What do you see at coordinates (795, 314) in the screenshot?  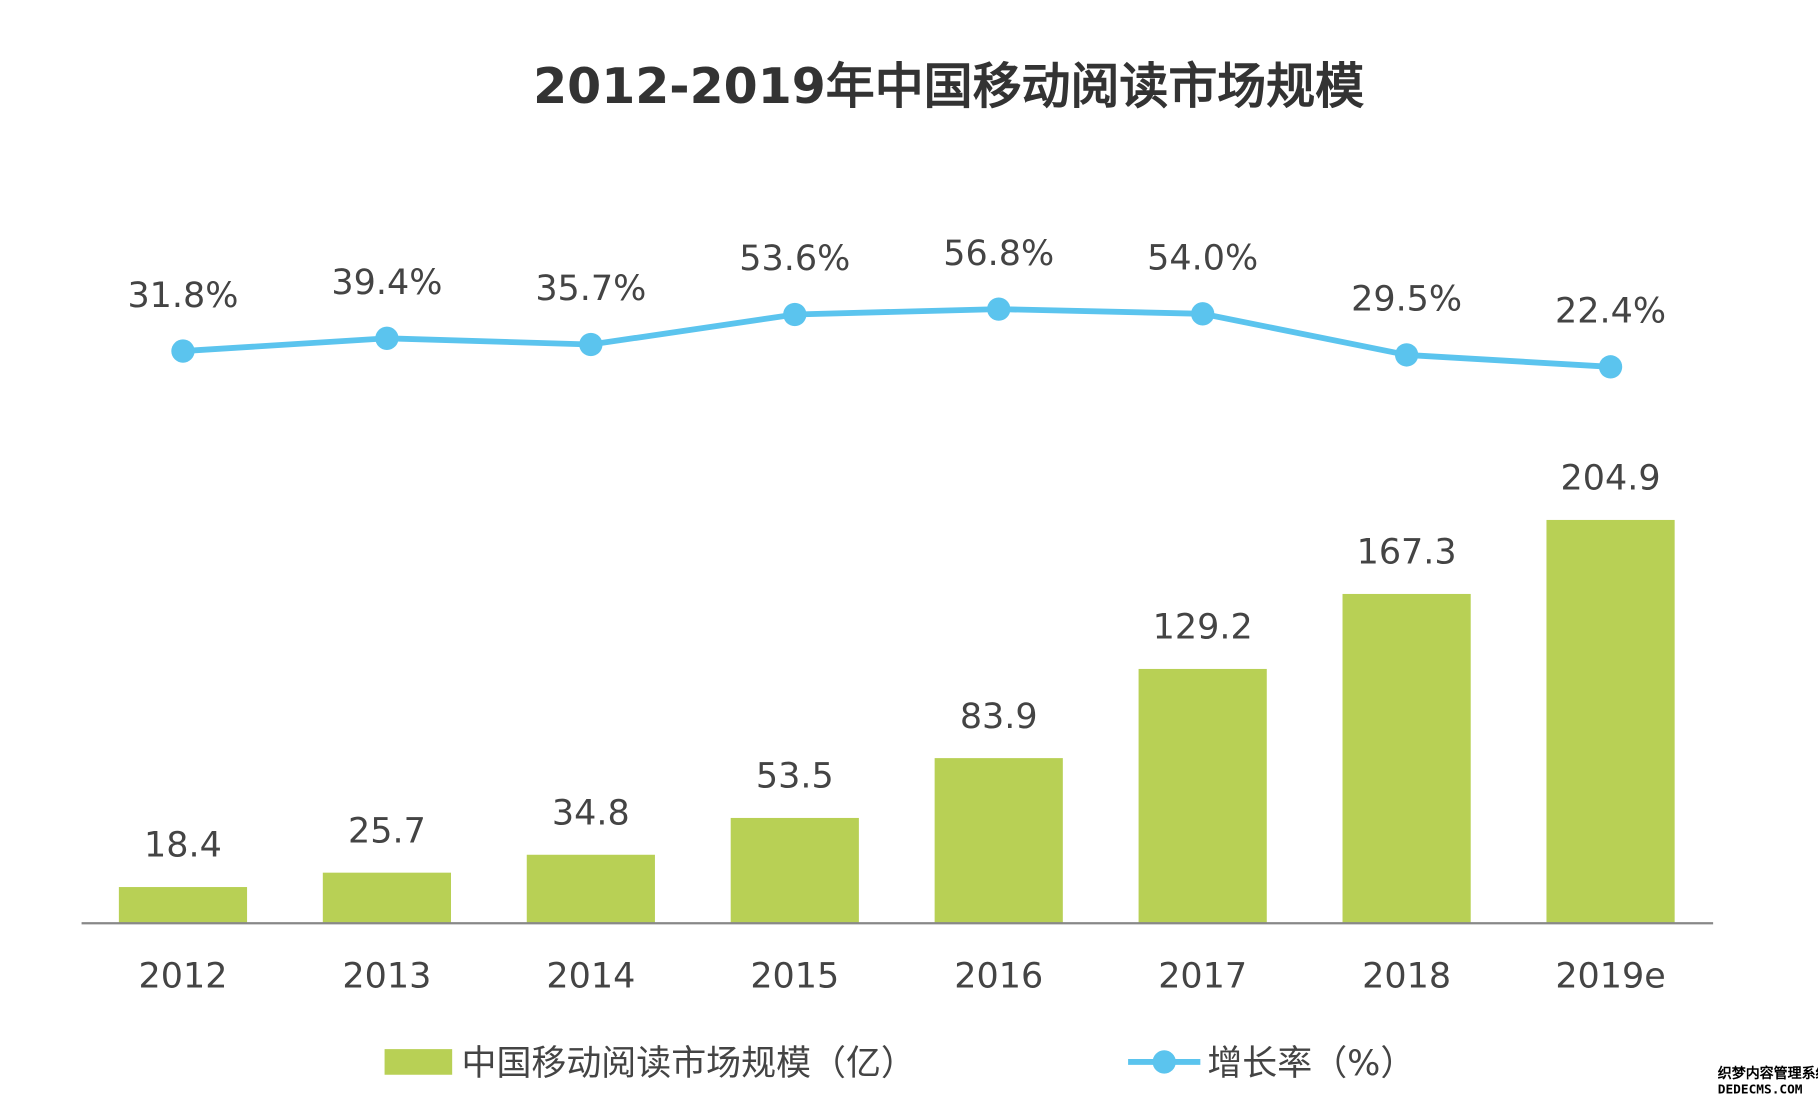 I see `line-point-2015` at bounding box center [795, 314].